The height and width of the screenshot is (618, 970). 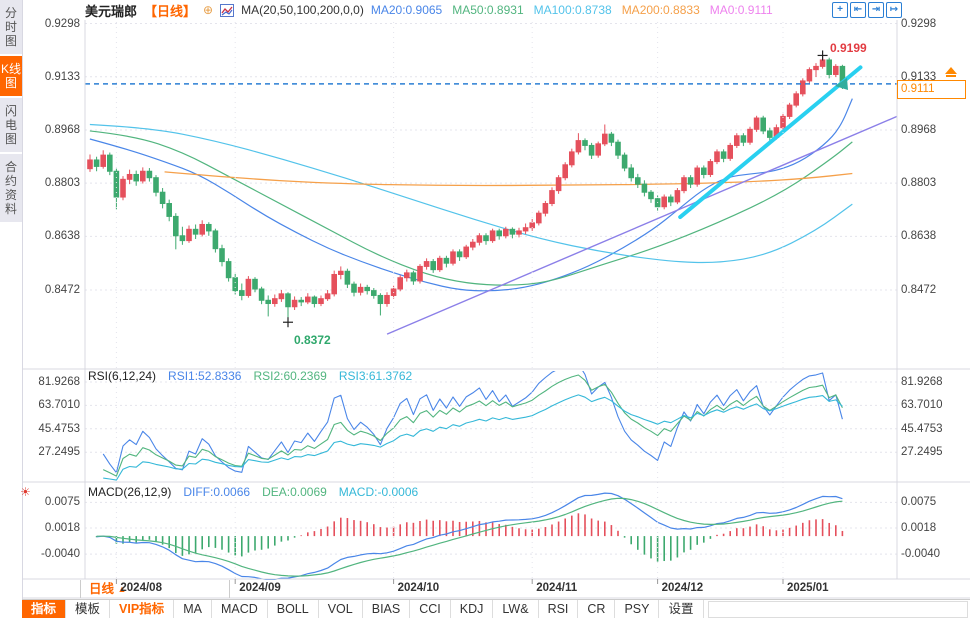 What do you see at coordinates (11, 125) in the screenshot?
I see `sidebar-item-2: 闪电图` at bounding box center [11, 125].